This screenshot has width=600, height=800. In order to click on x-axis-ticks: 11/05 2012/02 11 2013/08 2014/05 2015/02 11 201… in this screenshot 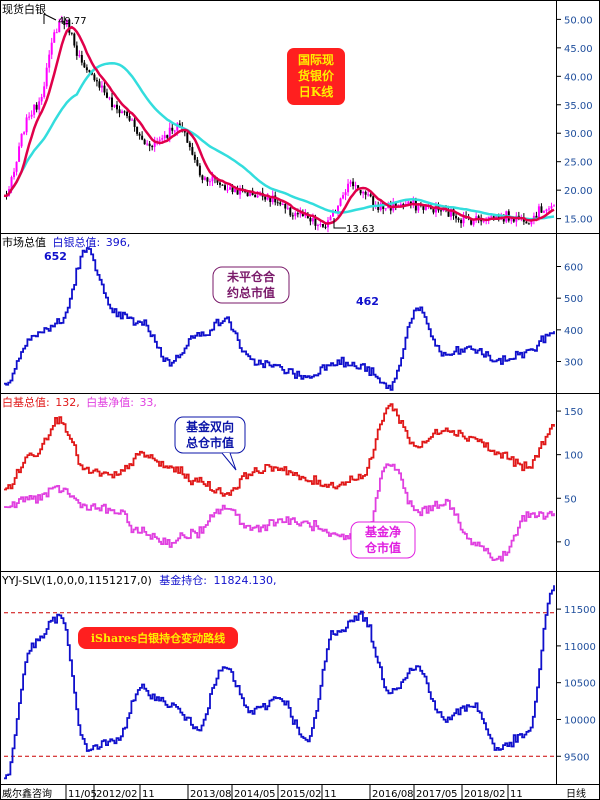, I will do `click(294, 792)`.